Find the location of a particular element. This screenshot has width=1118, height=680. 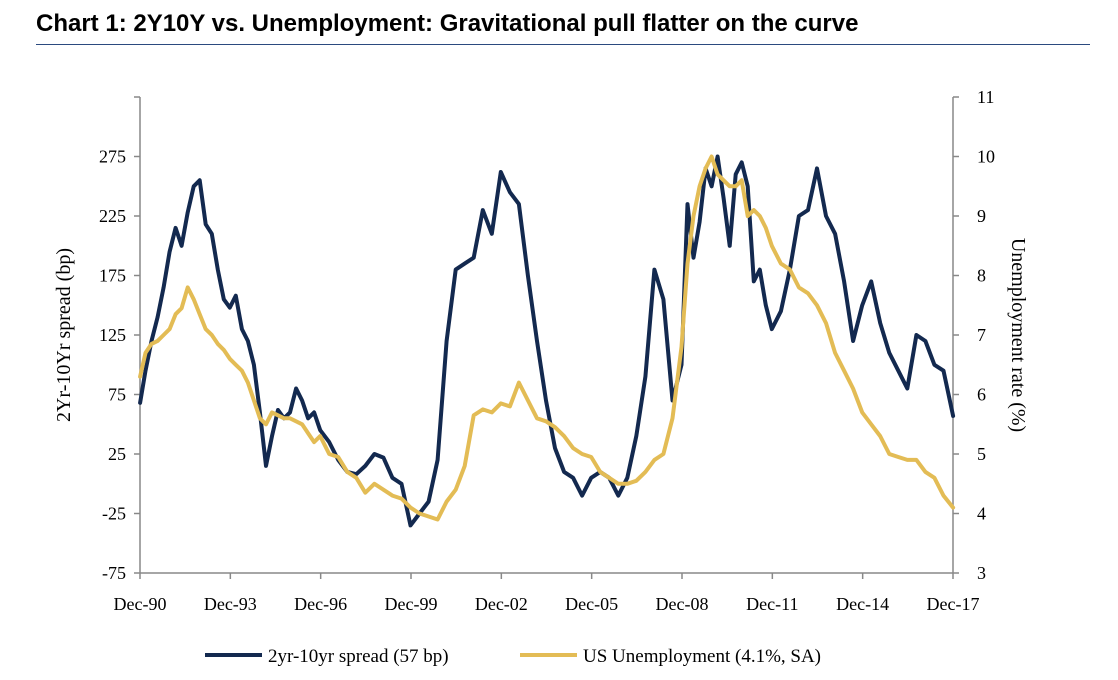

left-tick-label: 175 is located at coordinates (112, 276).